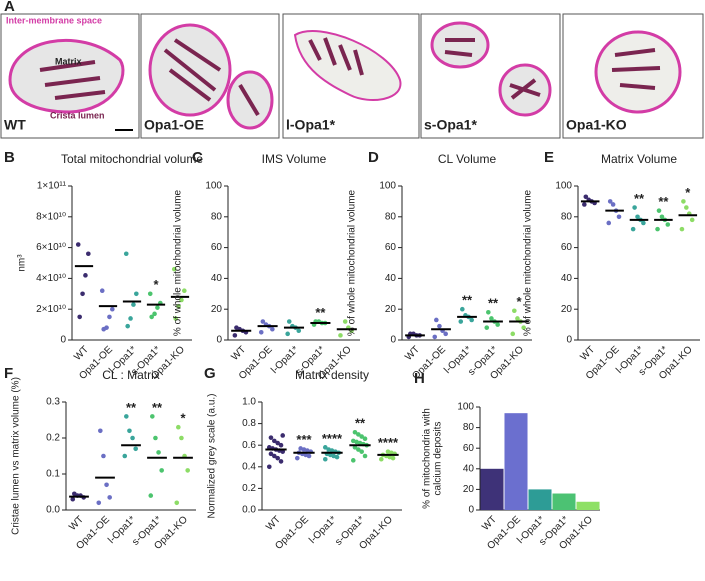  Describe the element at coordinates (638, 72) in the screenshot. I see `mitochondrion` at that location.